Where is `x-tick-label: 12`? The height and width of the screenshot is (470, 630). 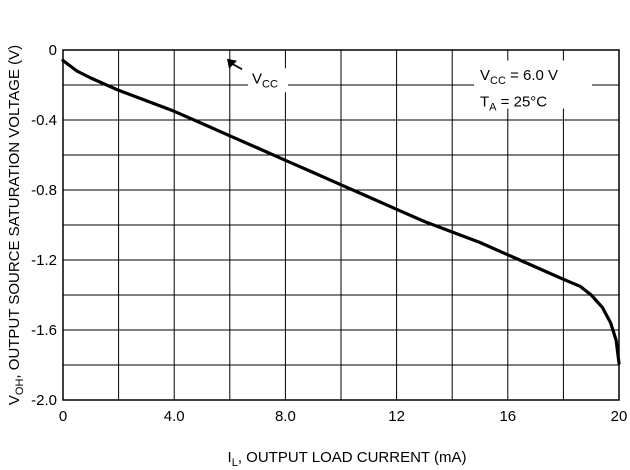 x-tick-label: 12 is located at coordinates (396, 416).